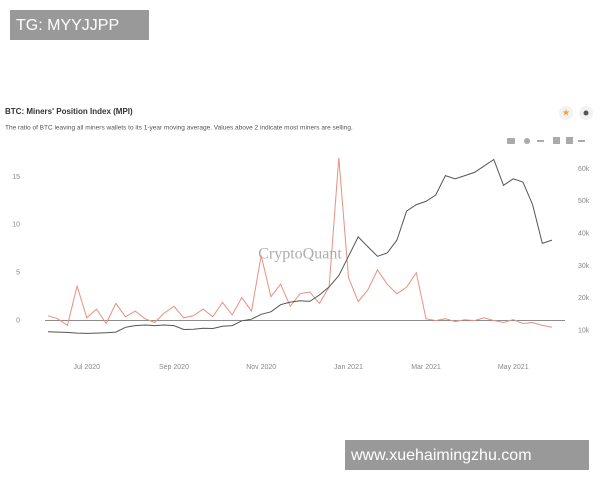 This screenshot has height=485, width=600. Describe the element at coordinates (441, 455) in the screenshot. I see `overlay-text: www.xuehaimingzhu.com` at that location.